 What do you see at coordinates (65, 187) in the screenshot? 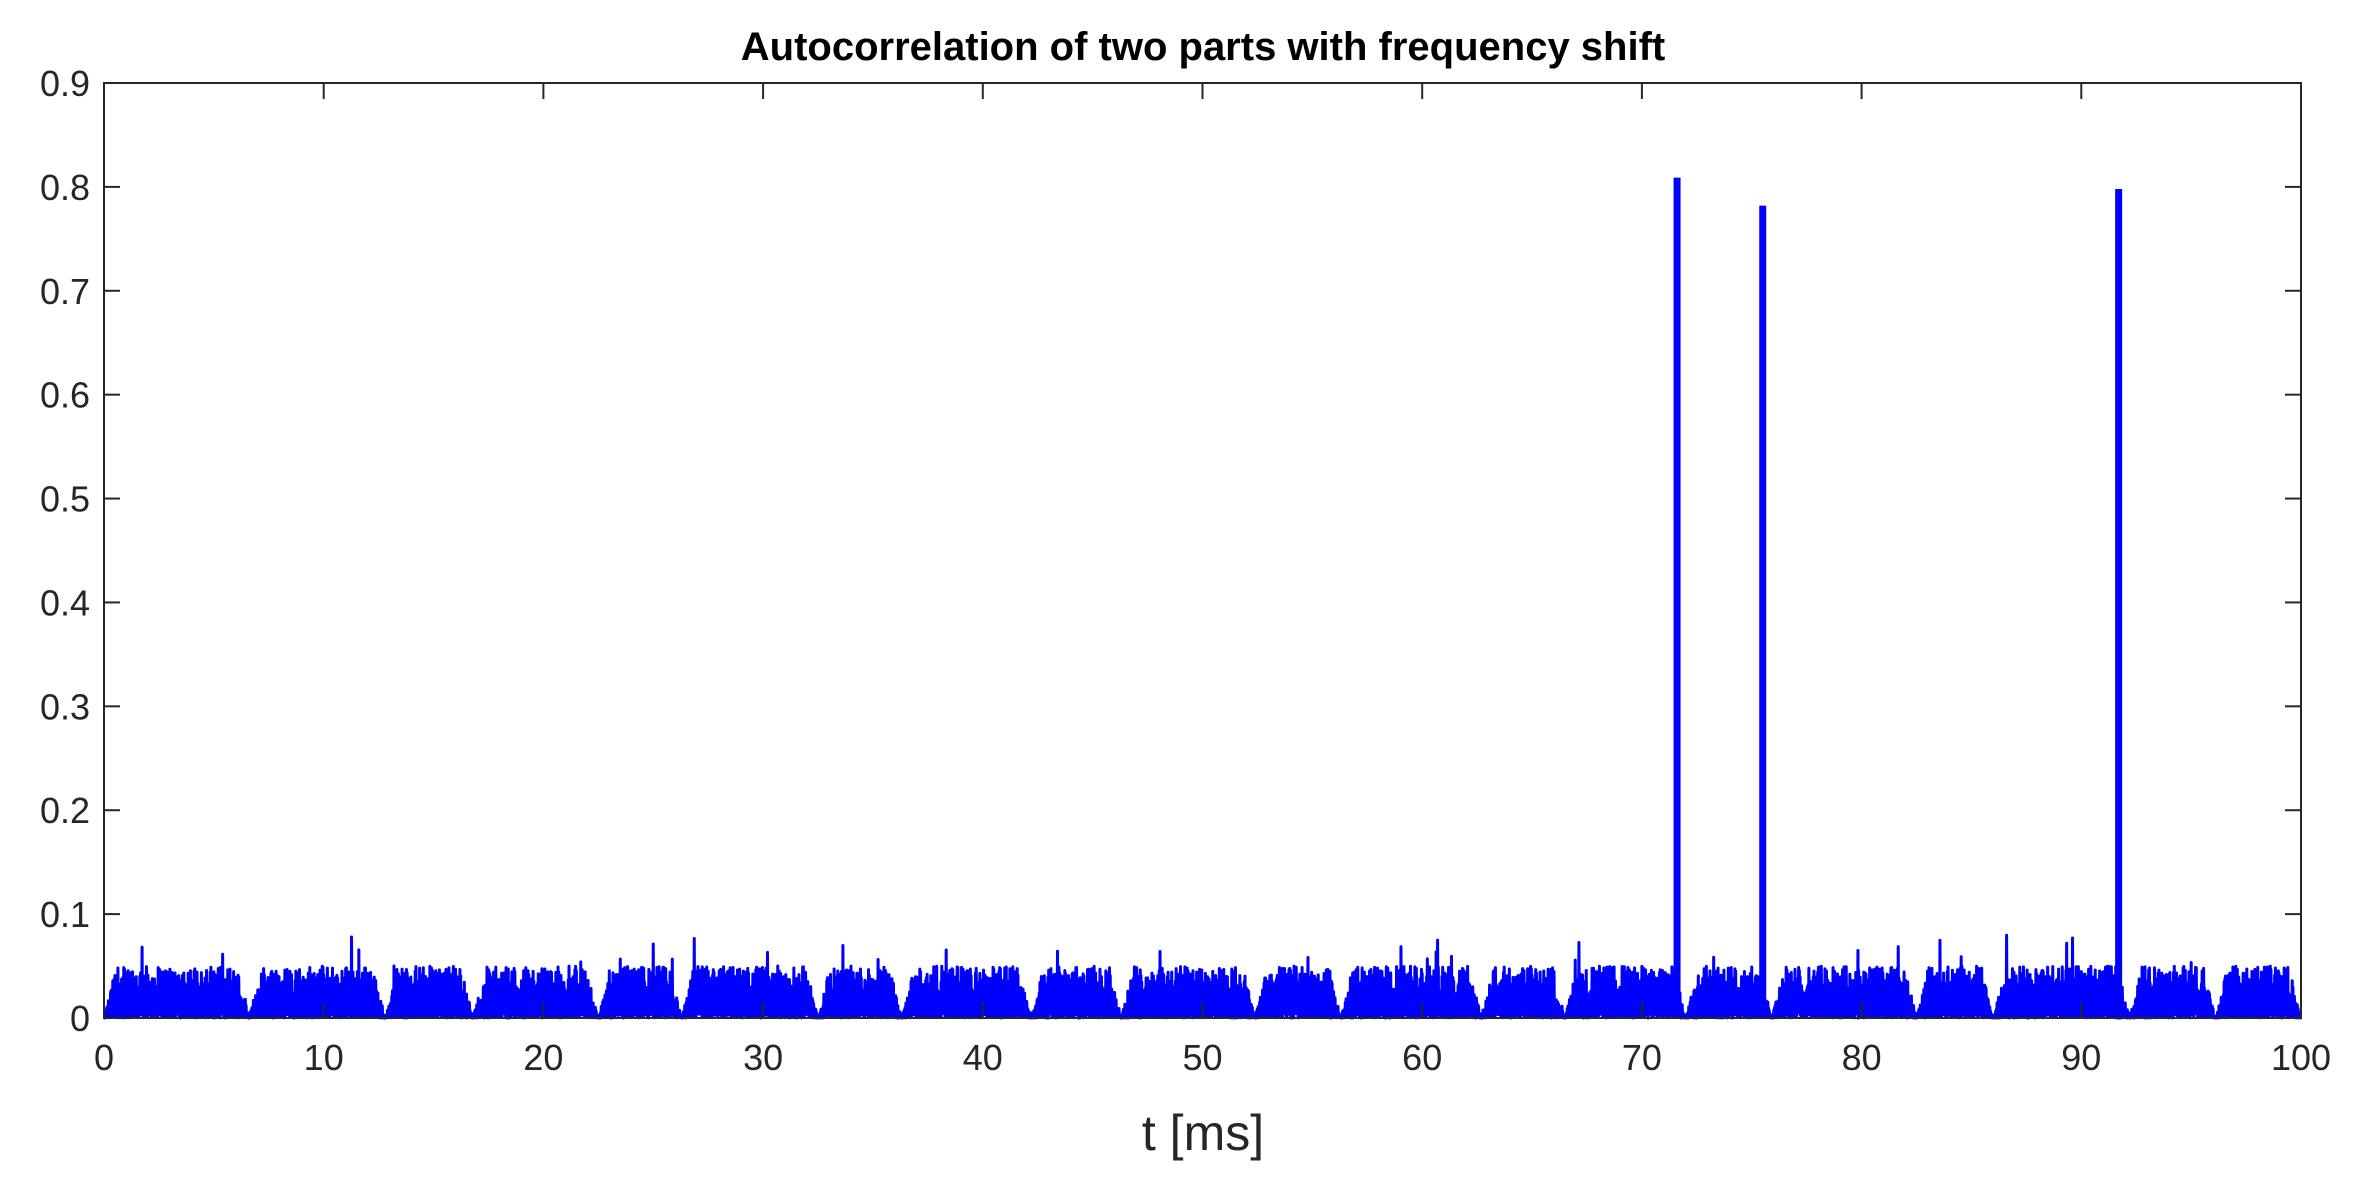
I see `y-tick-label-8: 0.8` at bounding box center [65, 187].